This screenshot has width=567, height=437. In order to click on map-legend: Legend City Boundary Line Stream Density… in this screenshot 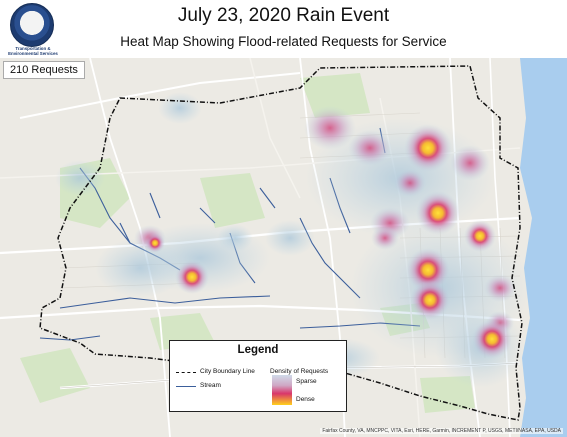, I will do `click(258, 376)`.